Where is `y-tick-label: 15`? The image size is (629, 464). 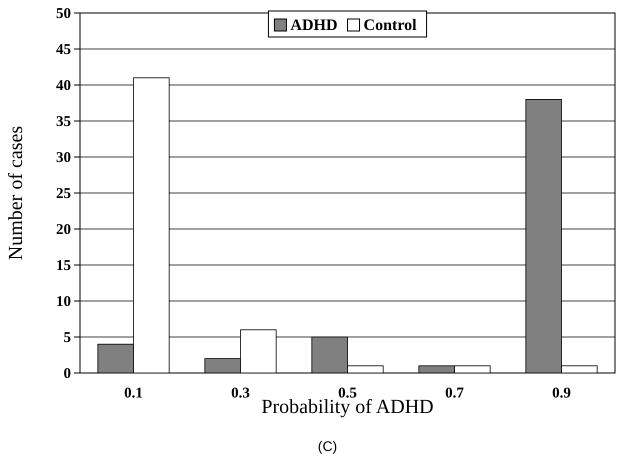 y-tick-label: 15 is located at coordinates (63, 266).